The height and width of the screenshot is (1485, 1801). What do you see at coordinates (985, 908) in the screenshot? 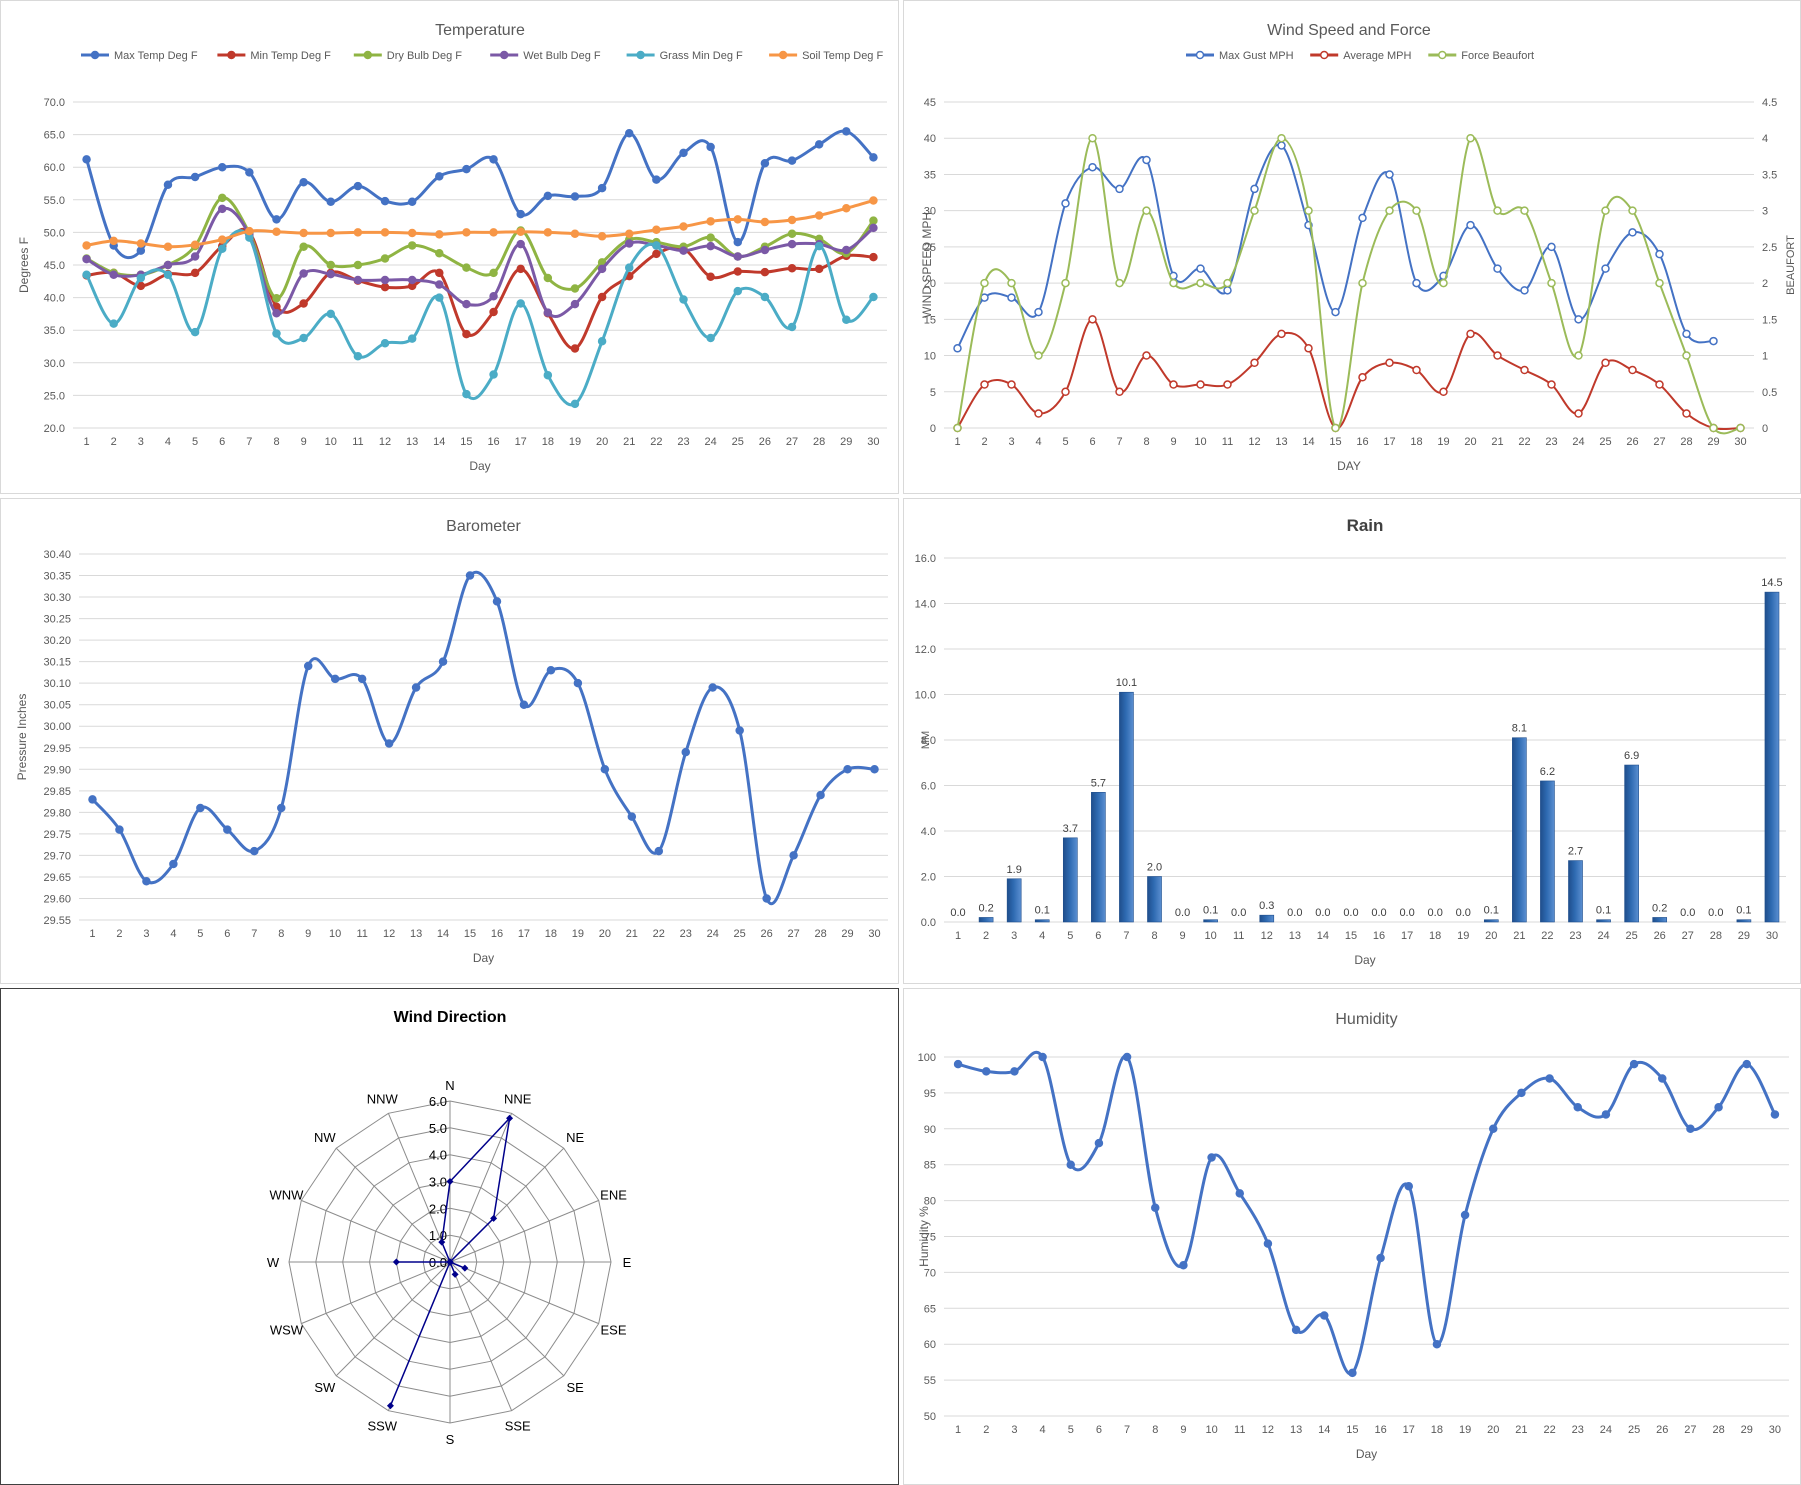
I see `bar-data-label: 0.2` at bounding box center [985, 908].